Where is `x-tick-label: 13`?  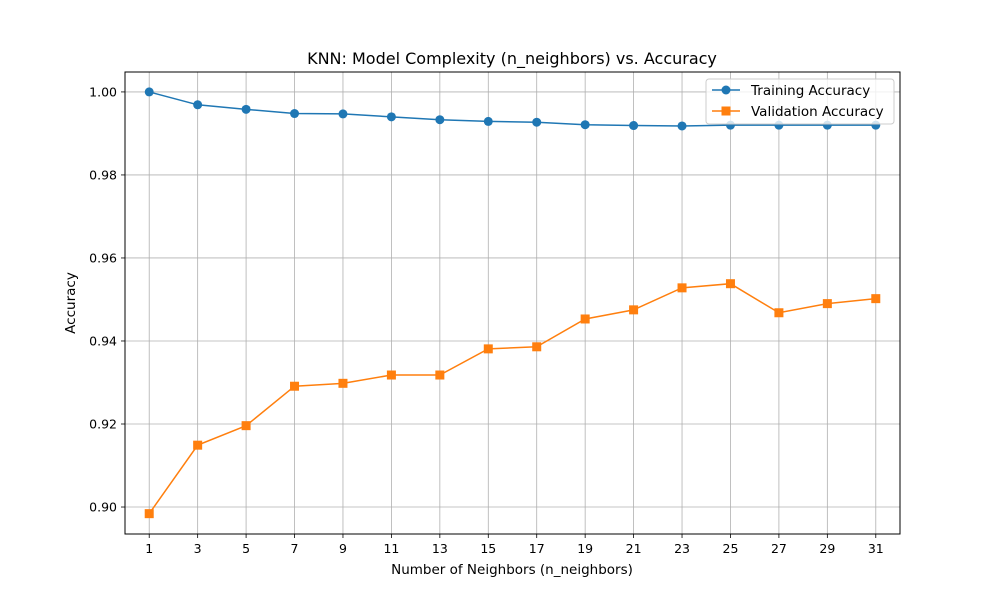
x-tick-label: 13 is located at coordinates (440, 548).